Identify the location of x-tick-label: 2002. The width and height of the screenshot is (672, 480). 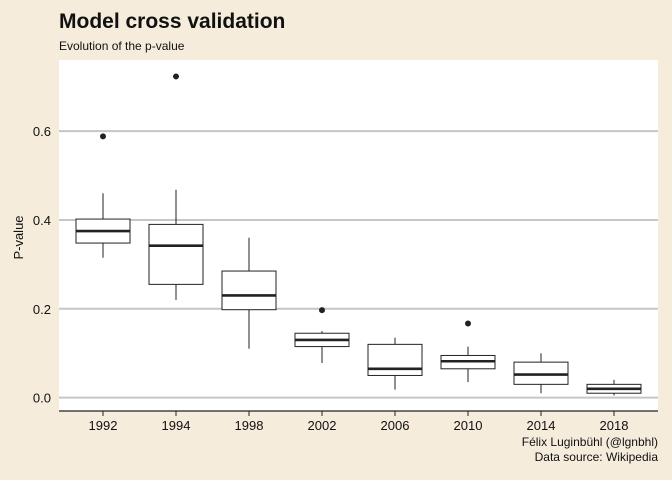
(322, 425).